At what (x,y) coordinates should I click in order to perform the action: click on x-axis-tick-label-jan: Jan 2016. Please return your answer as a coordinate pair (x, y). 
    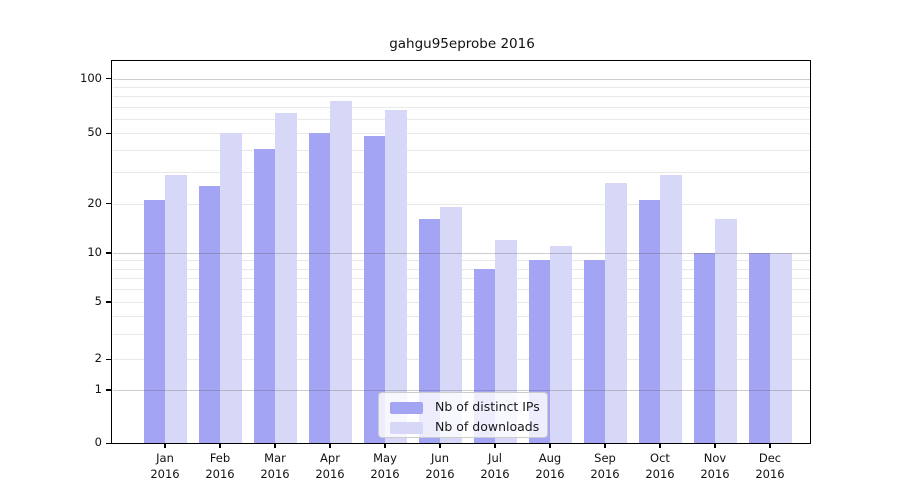
    Looking at the image, I should click on (165, 466).